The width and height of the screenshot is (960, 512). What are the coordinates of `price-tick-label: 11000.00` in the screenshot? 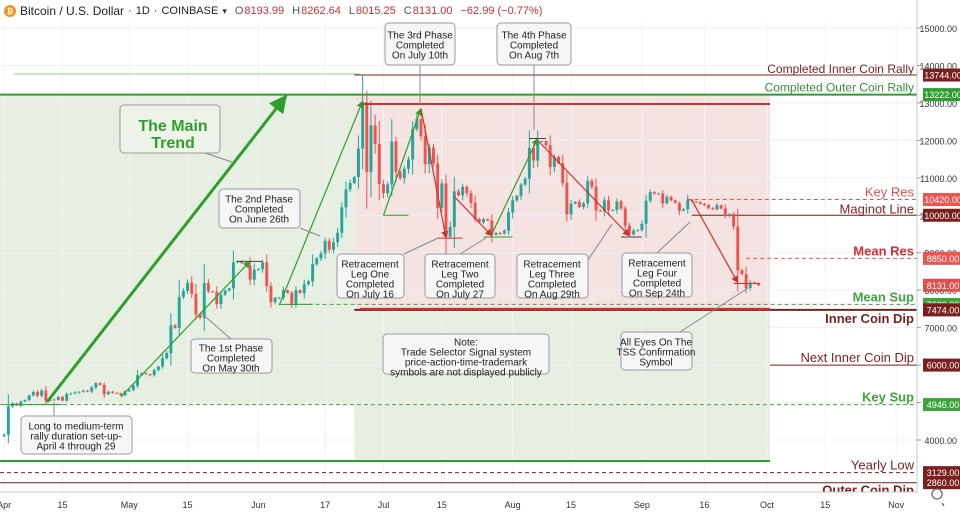 It's located at (938, 179).